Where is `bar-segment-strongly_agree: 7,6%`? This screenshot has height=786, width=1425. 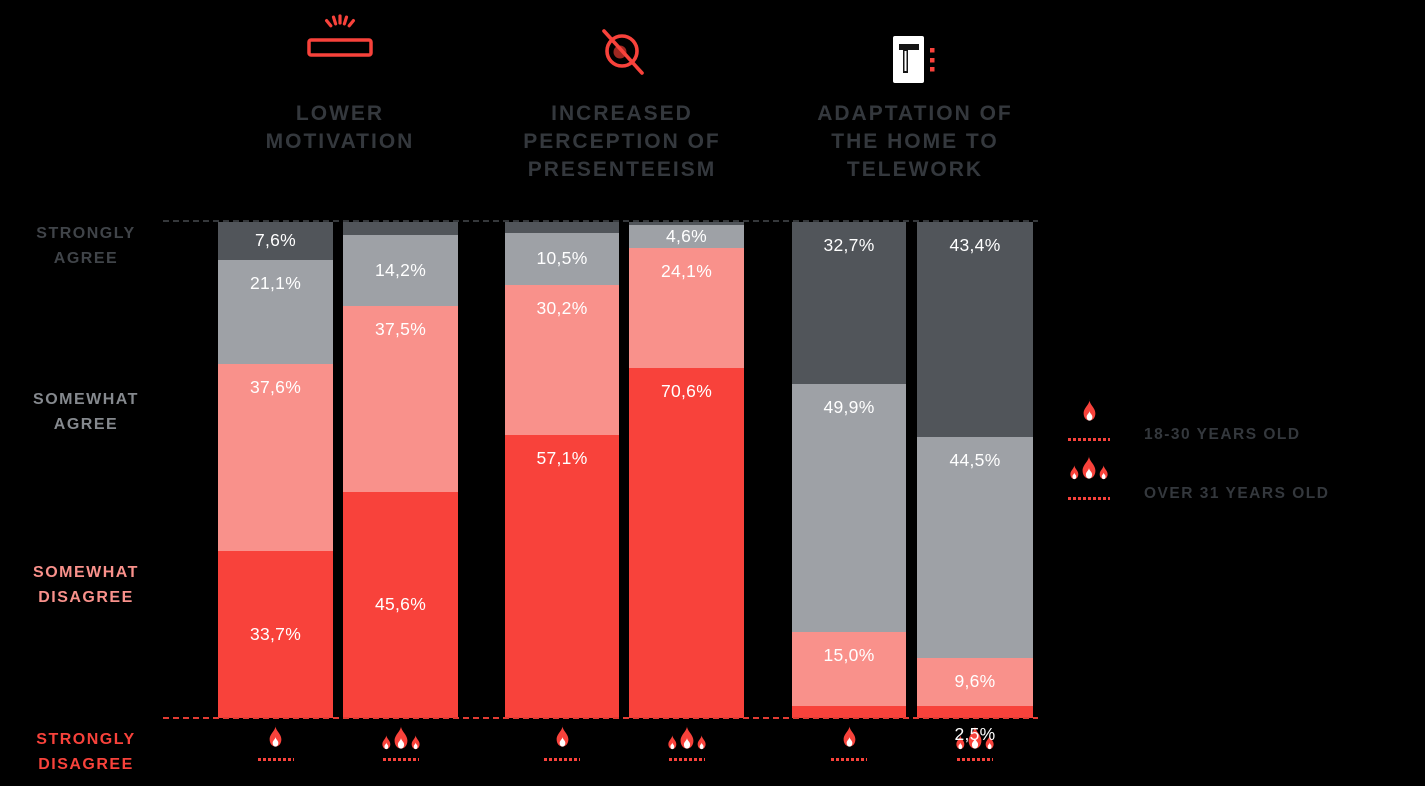 bar-segment-strongly_agree: 7,6% is located at coordinates (275, 241).